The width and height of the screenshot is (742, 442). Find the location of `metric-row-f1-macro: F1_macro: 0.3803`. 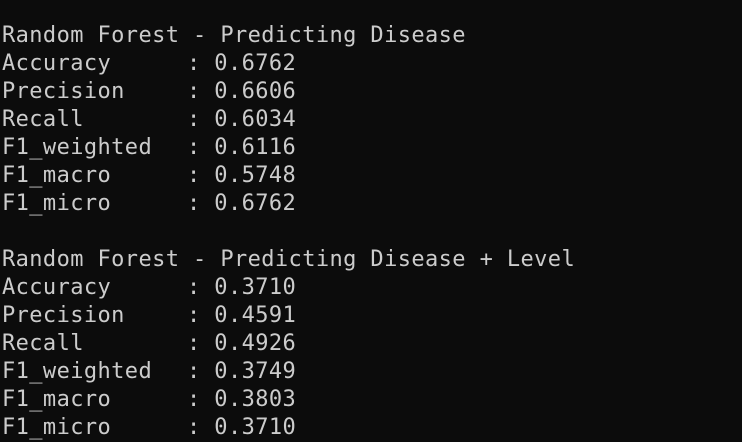

metric-row-f1-macro: F1_macro: 0.3803 is located at coordinates (372, 400).